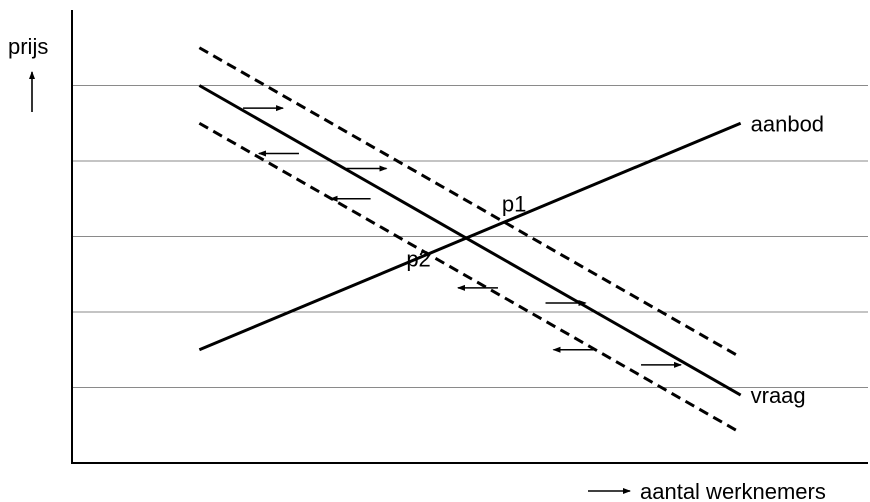  Describe the element at coordinates (514, 204) in the screenshot. I see `annotation-p1: p1` at that location.